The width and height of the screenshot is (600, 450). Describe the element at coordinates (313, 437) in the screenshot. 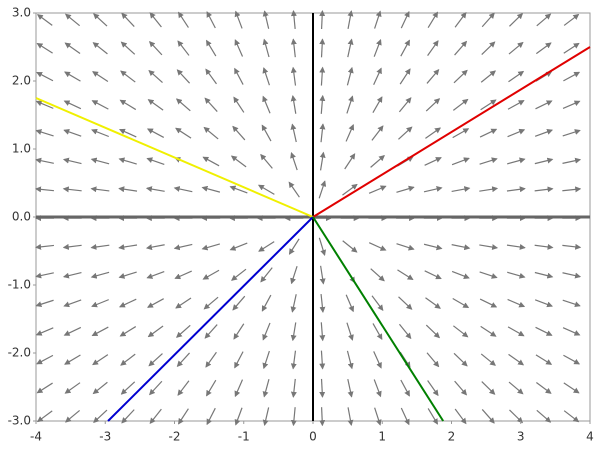

I see `x-tick-label: 0` at that location.